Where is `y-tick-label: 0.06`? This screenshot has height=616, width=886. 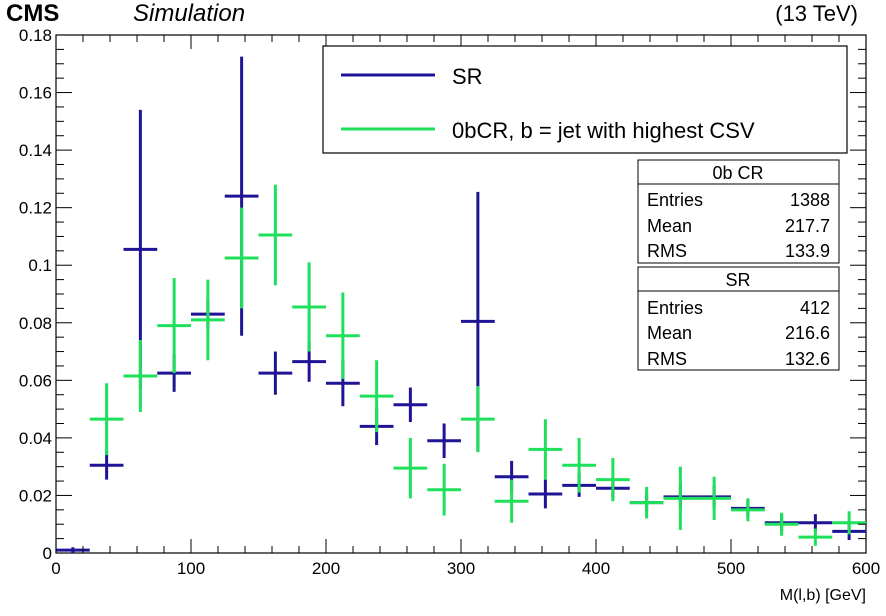 y-tick-label: 0.06 is located at coordinates (35, 380).